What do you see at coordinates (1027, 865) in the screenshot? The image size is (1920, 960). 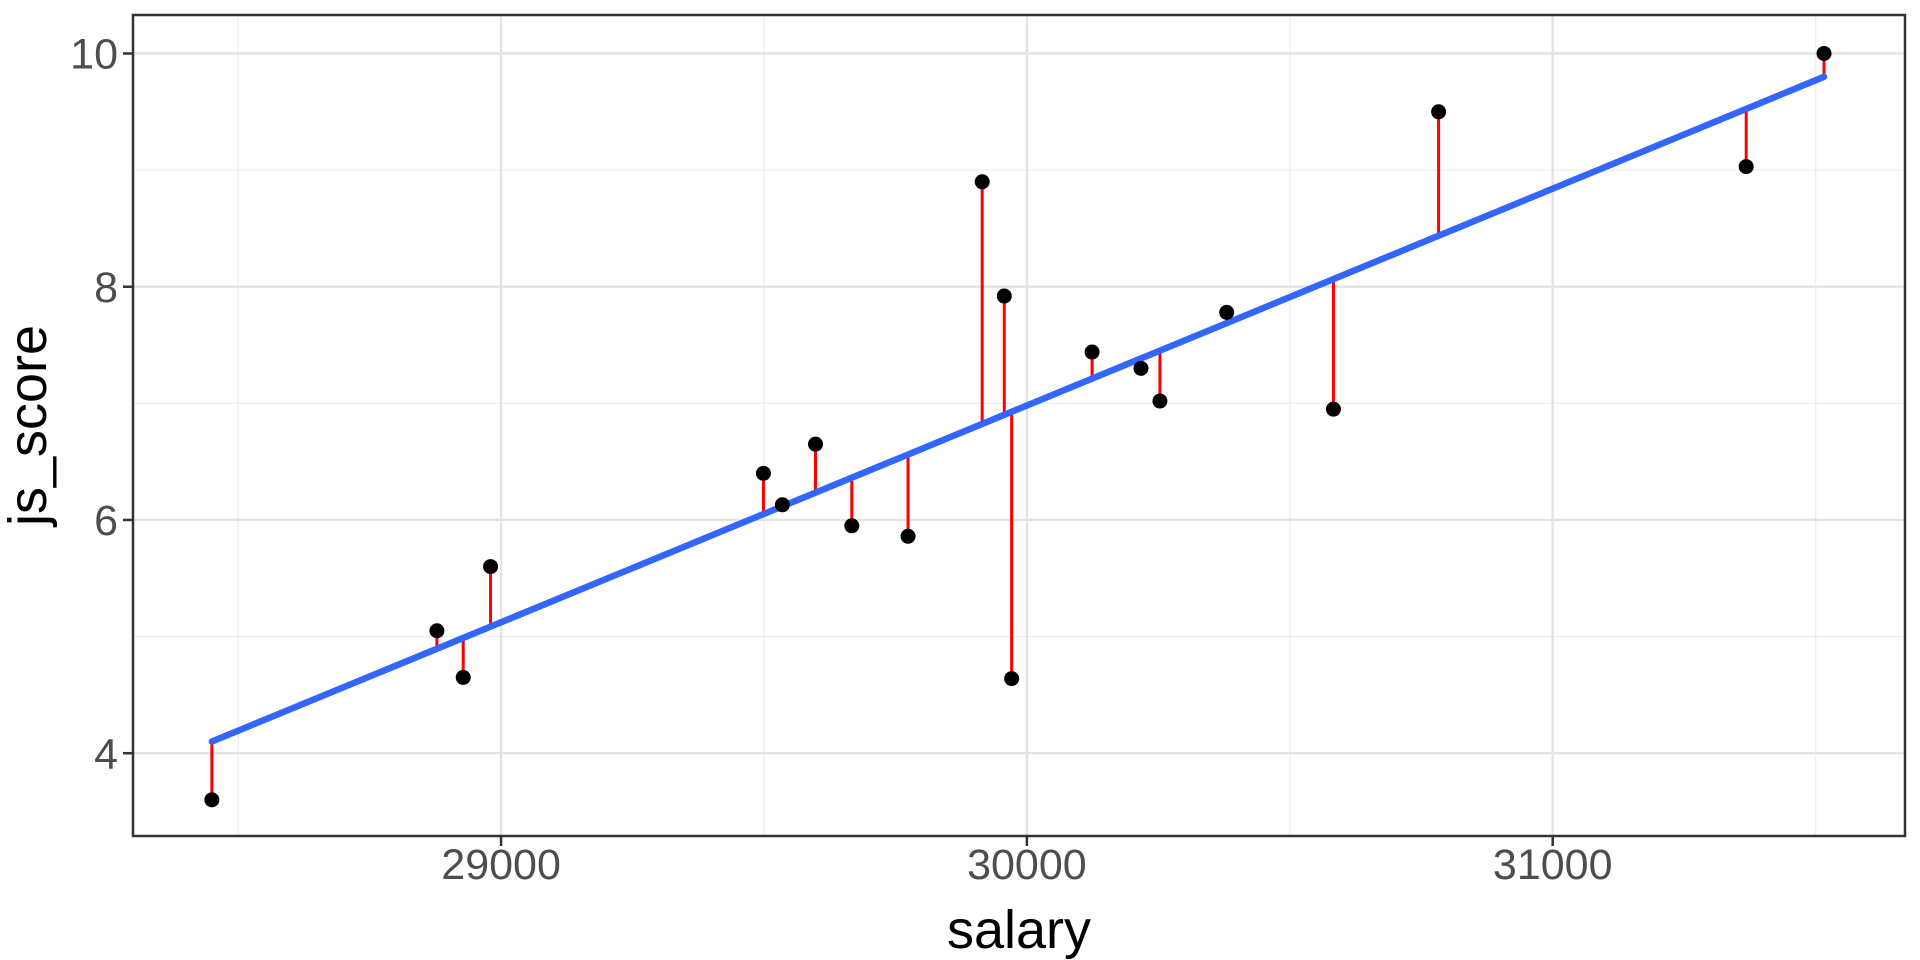 I see `x-tick-label: 30000` at bounding box center [1027, 865].